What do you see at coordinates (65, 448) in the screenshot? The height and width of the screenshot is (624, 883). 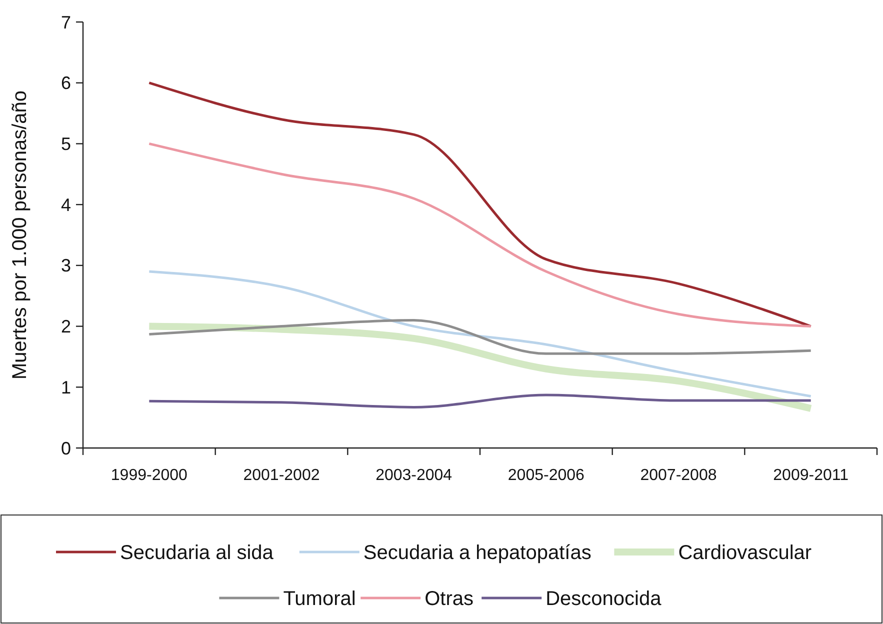 I see `y-tick-label: 0` at bounding box center [65, 448].